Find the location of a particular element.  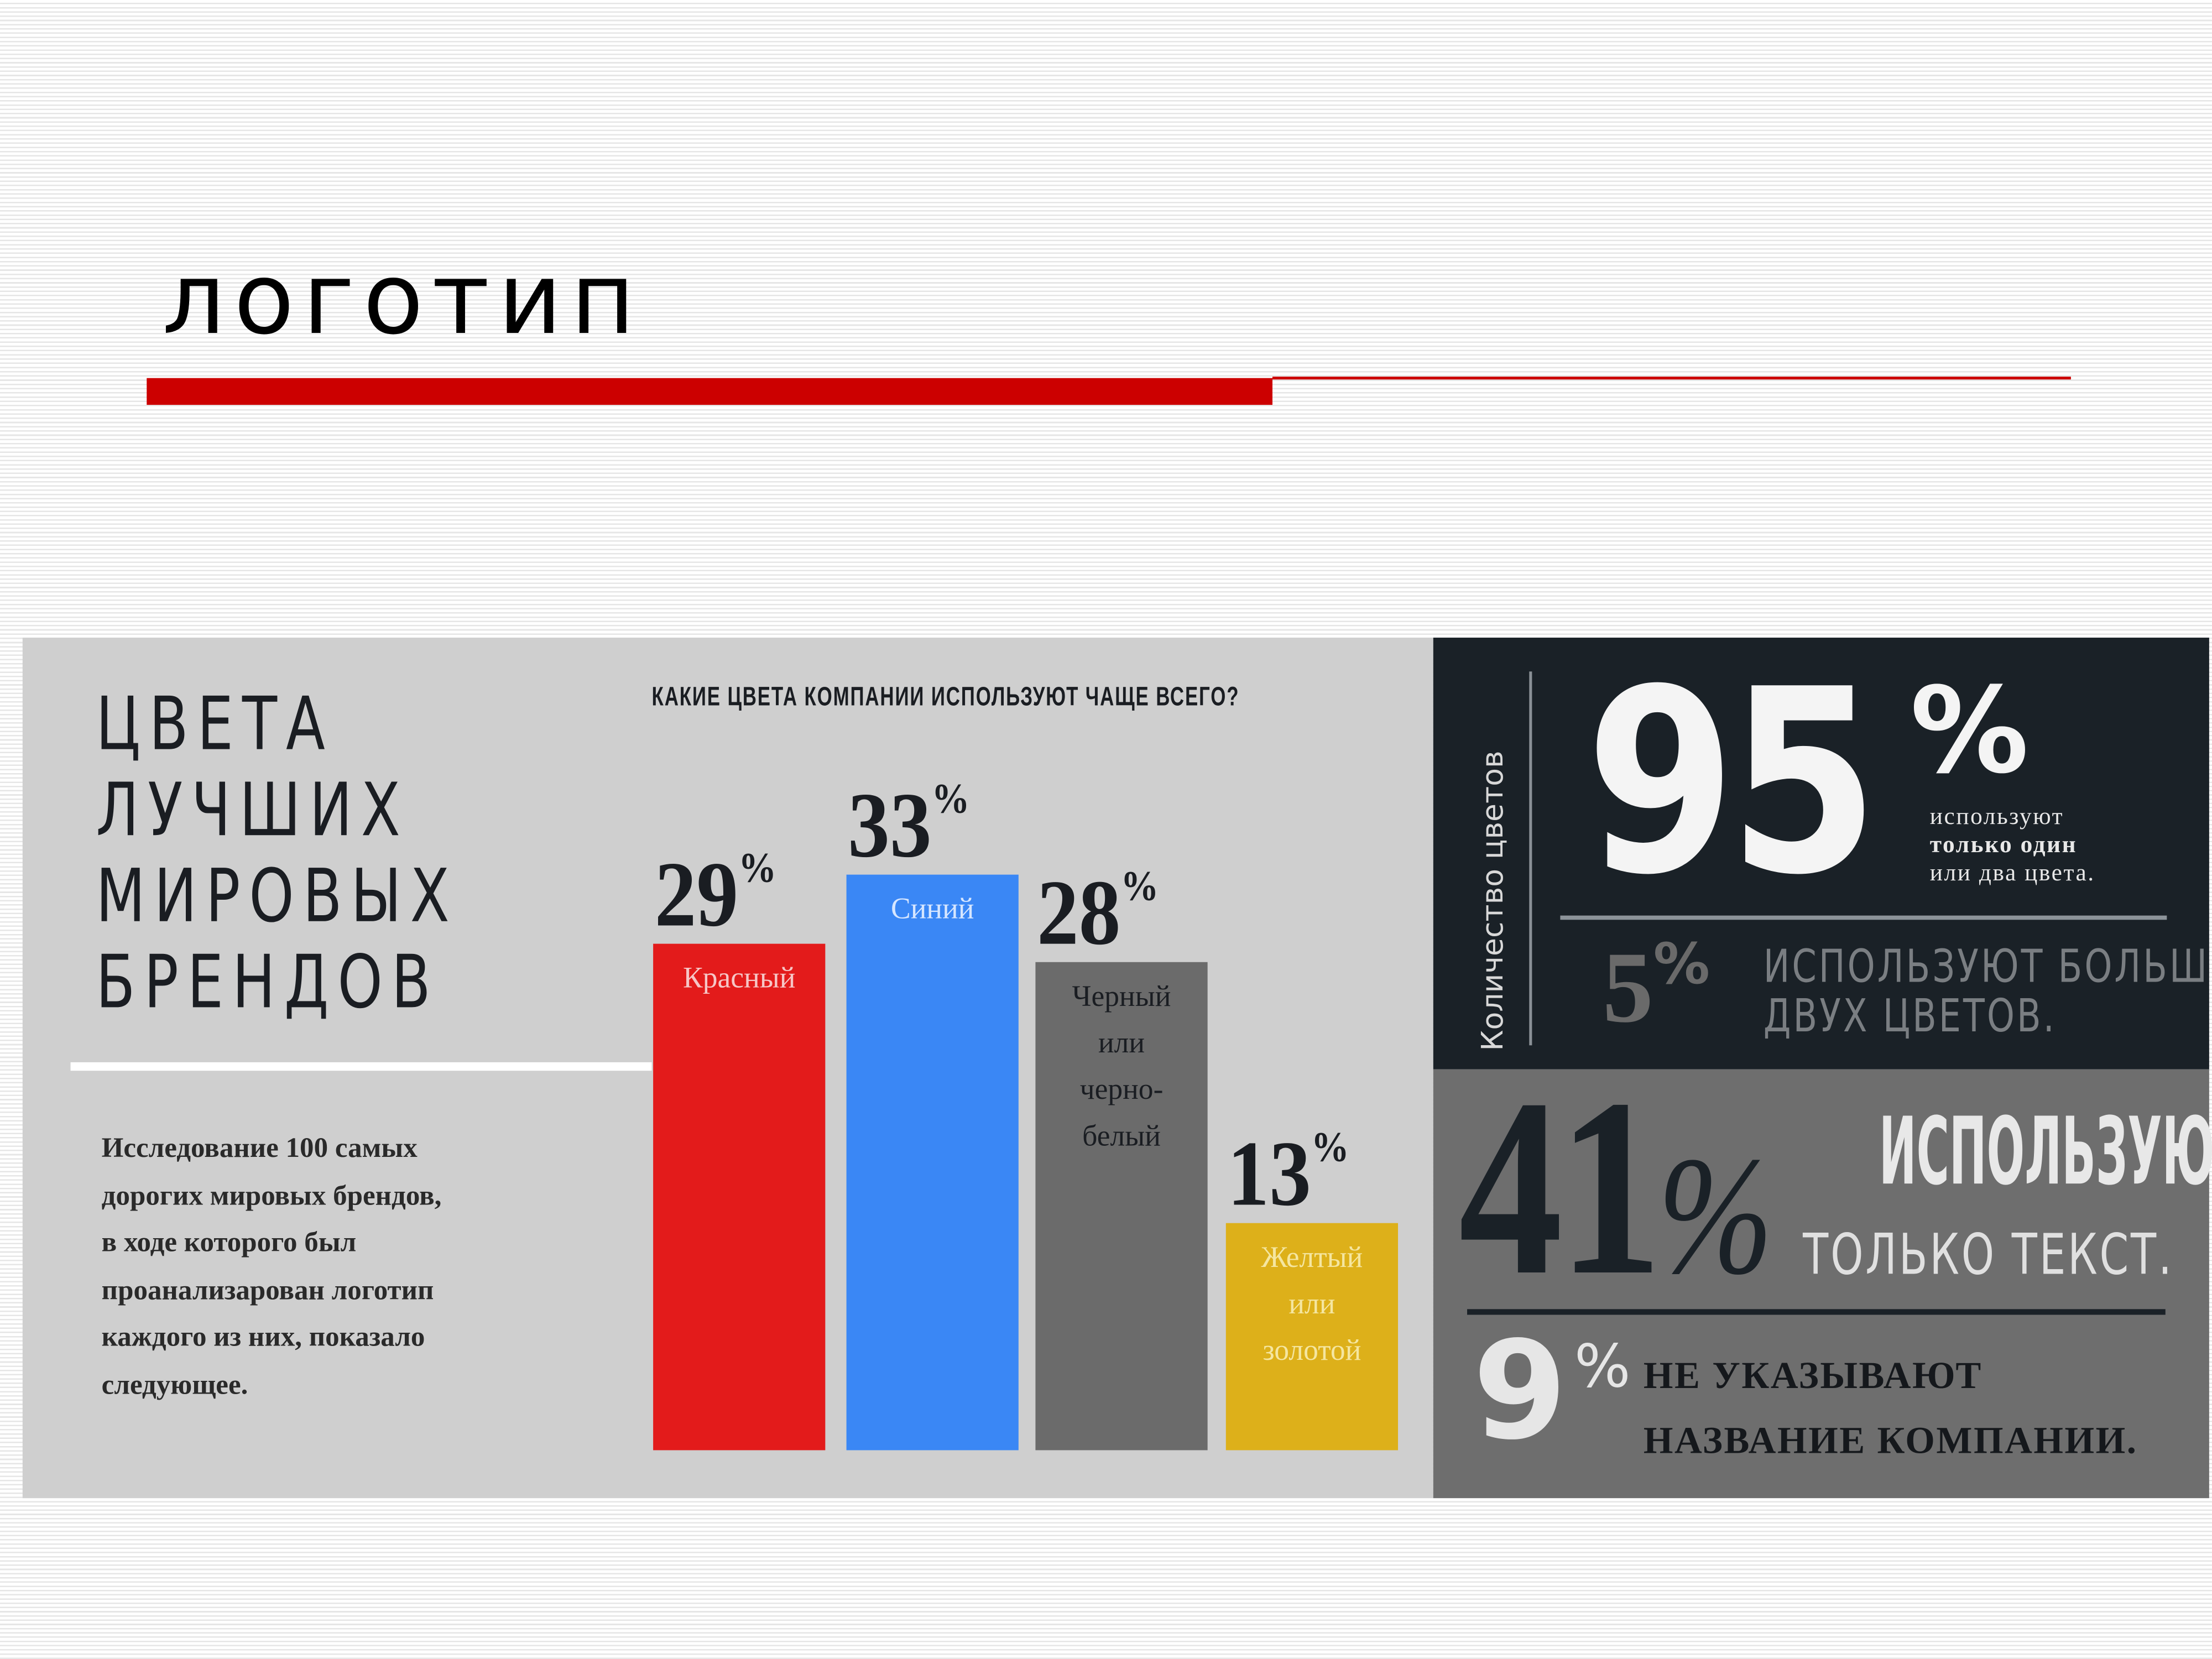

bar-category-label-line: Синий is located at coordinates (932, 909).